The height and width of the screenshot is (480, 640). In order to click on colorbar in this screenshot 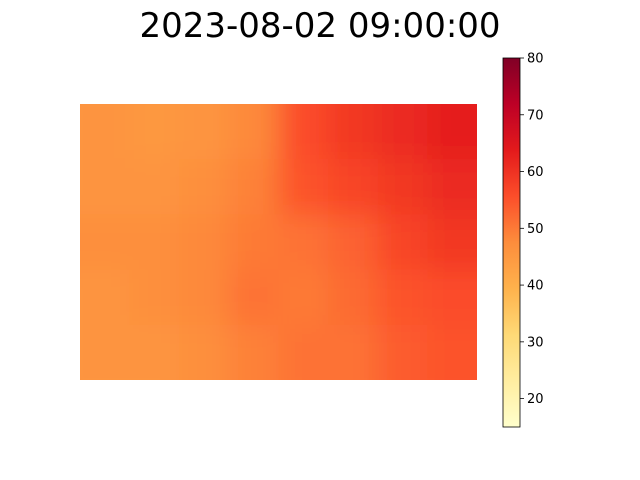, I will do `click(511, 242)`.